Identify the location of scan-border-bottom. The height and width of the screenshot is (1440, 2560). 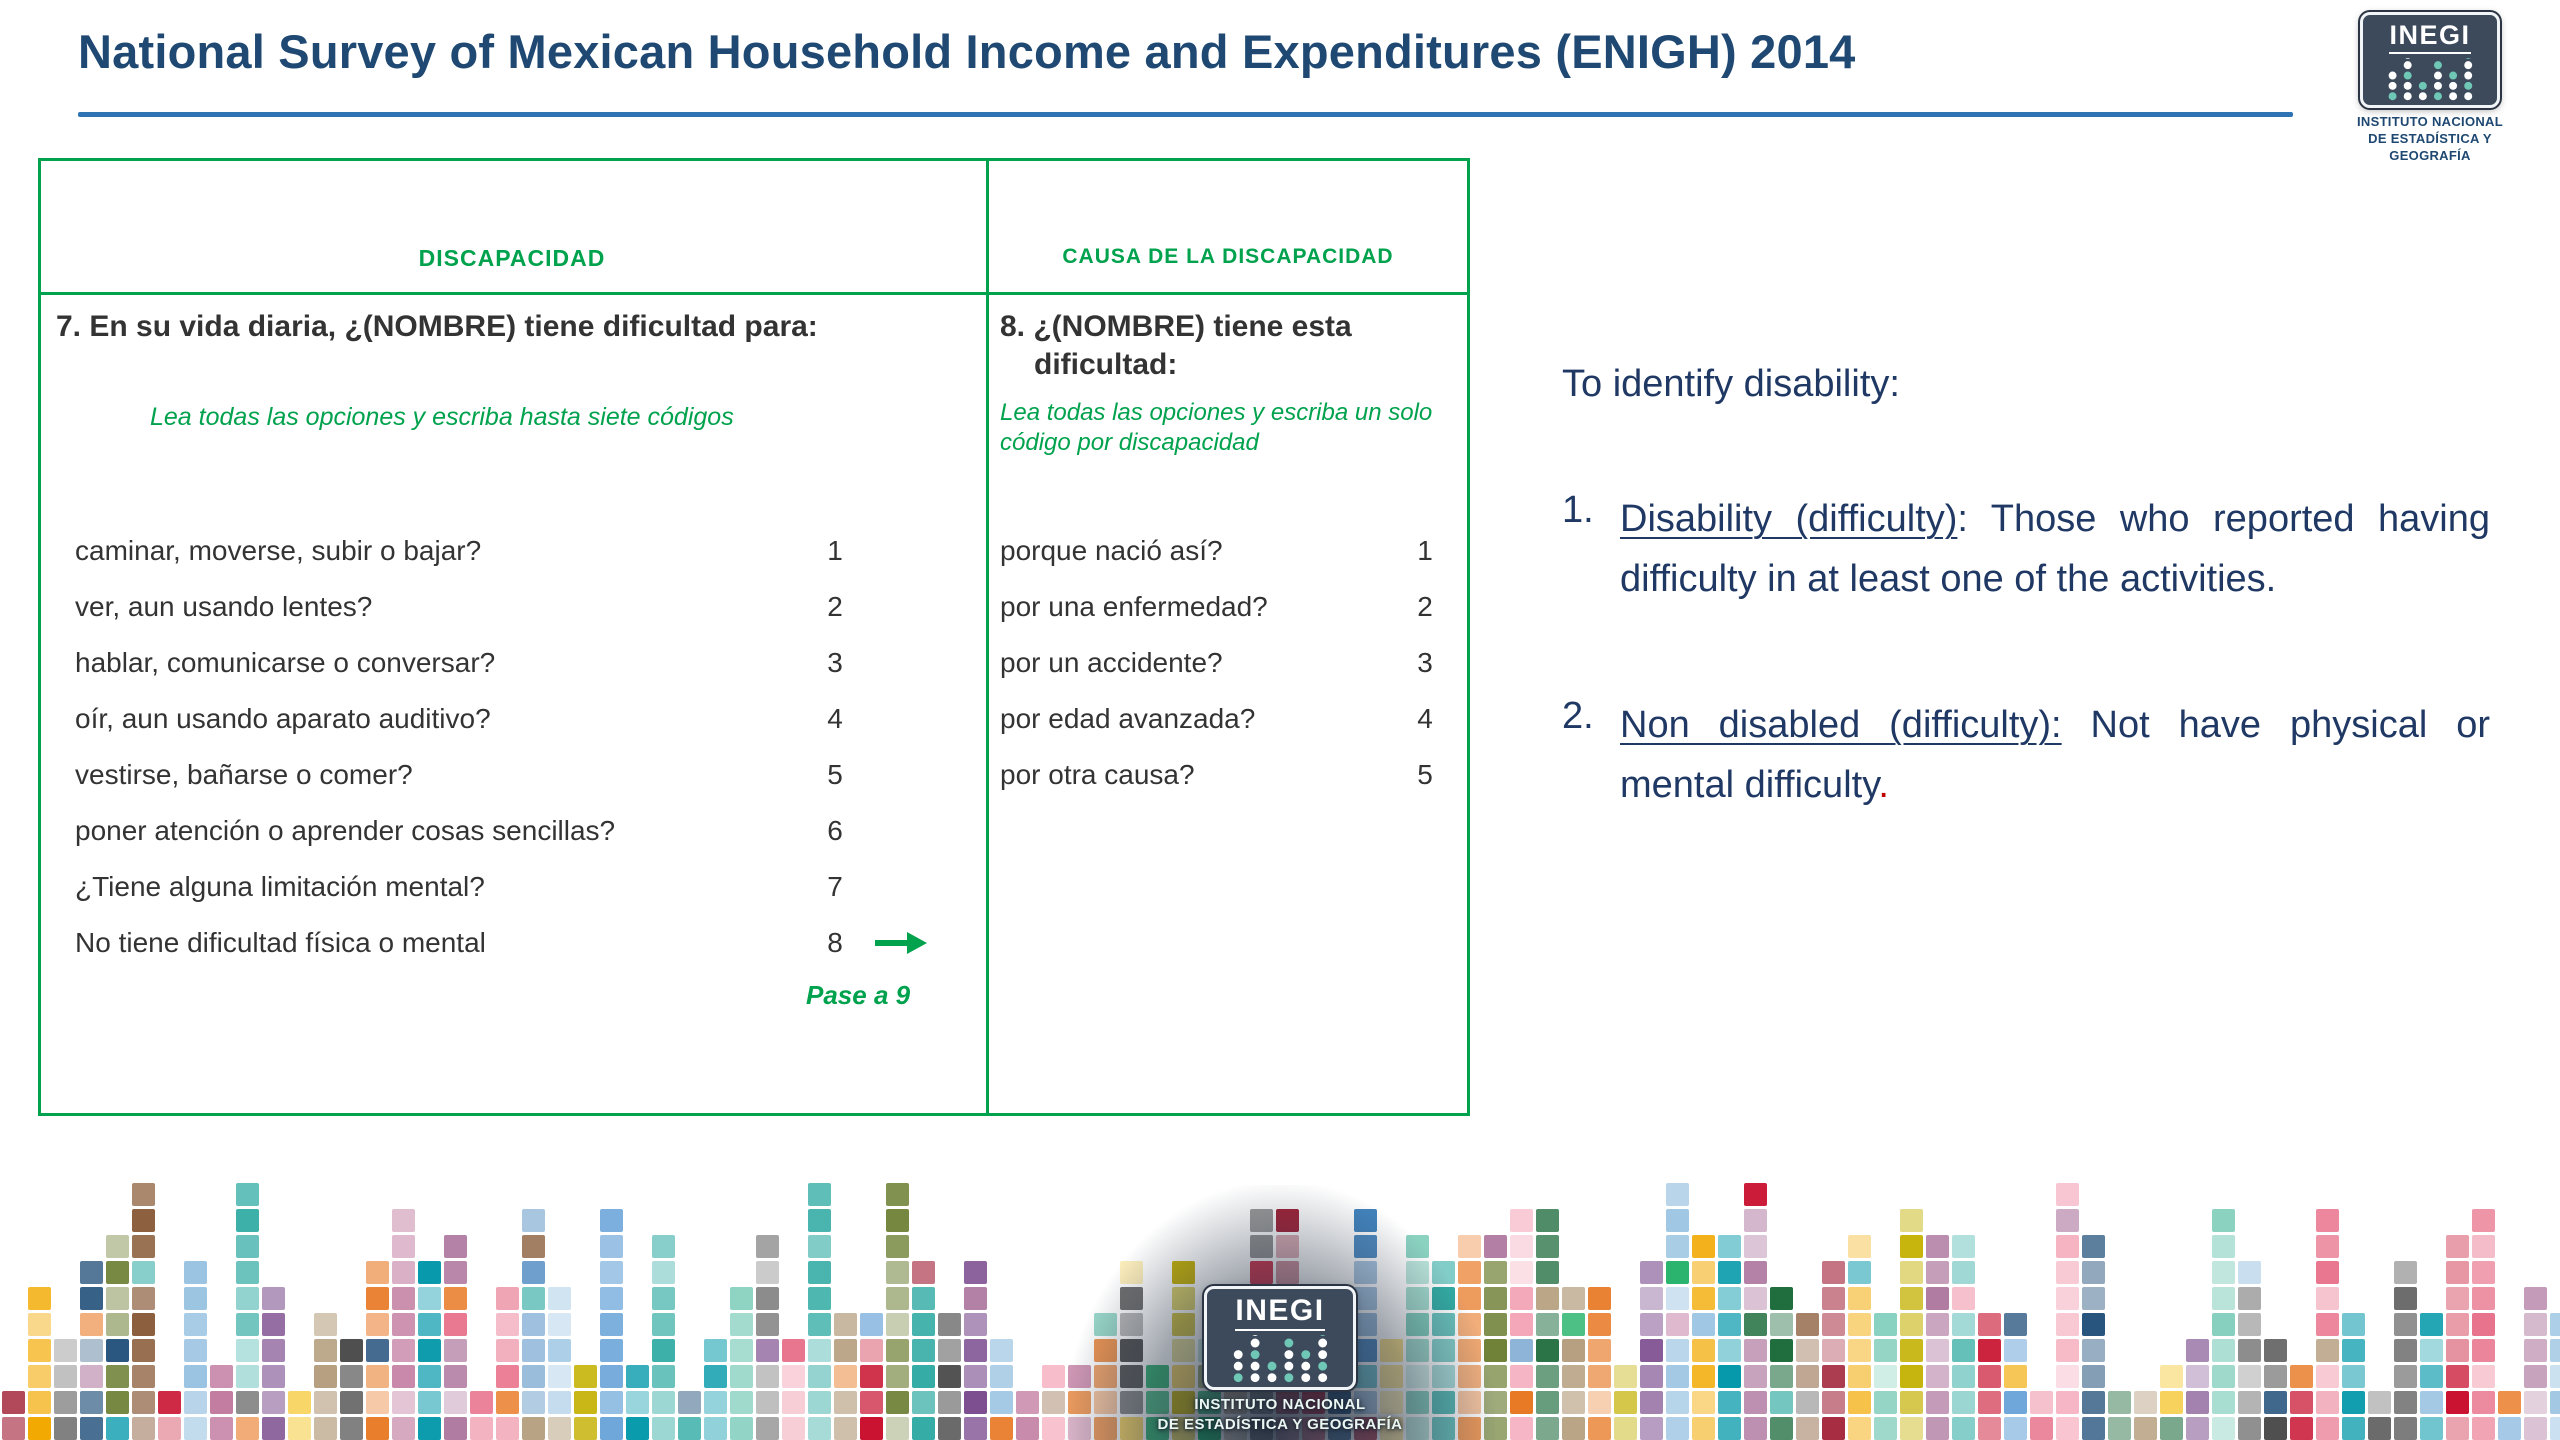
(754, 1114).